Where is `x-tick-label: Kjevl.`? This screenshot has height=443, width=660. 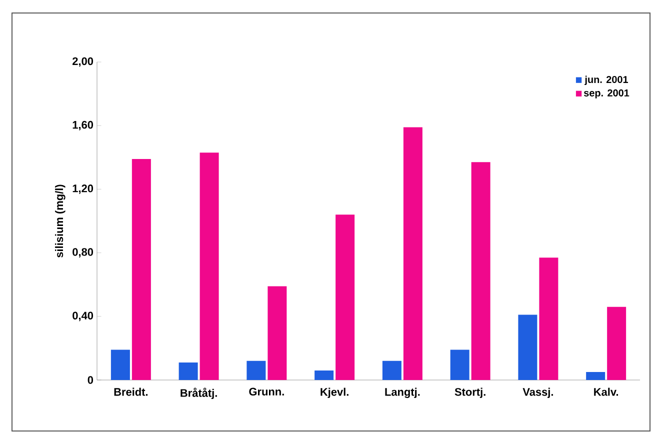
x-tick-label: Kjevl. is located at coordinates (334, 393).